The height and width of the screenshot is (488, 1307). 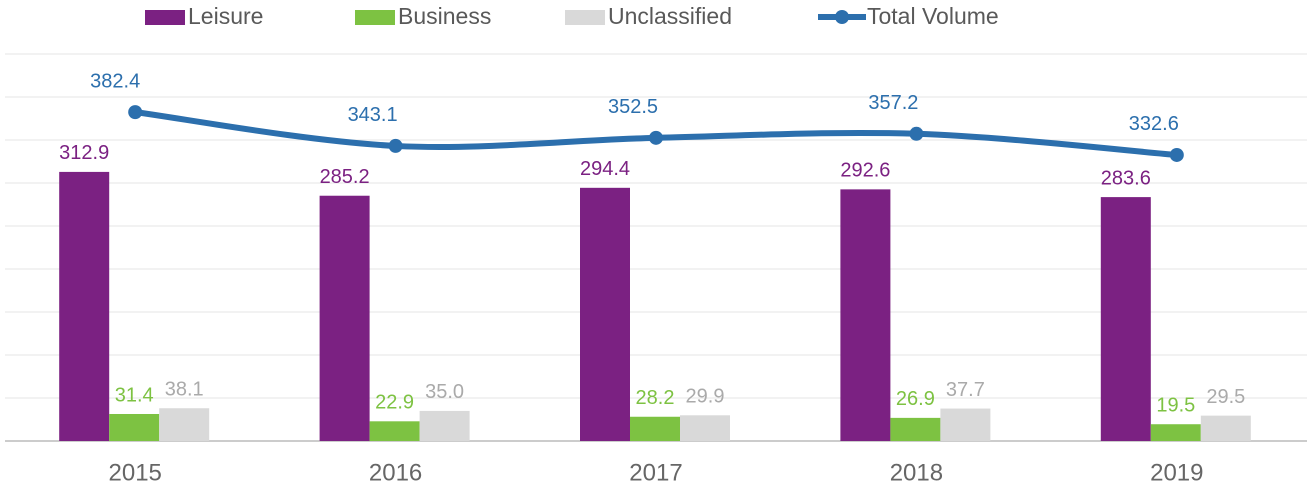 I want to click on data-label: 312.9, so click(x=84, y=153).